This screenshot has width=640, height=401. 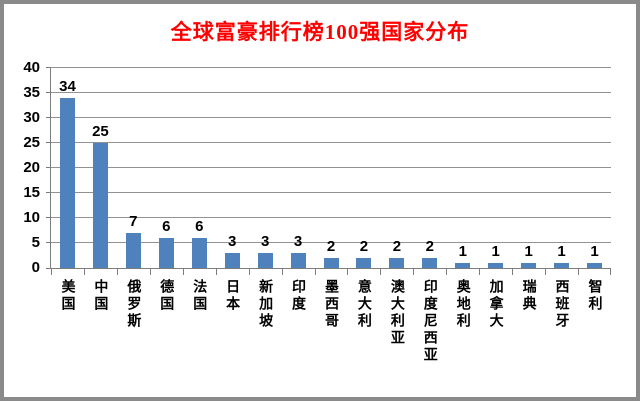 What do you see at coordinates (31, 167) in the screenshot?
I see `y-tick-label: 20` at bounding box center [31, 167].